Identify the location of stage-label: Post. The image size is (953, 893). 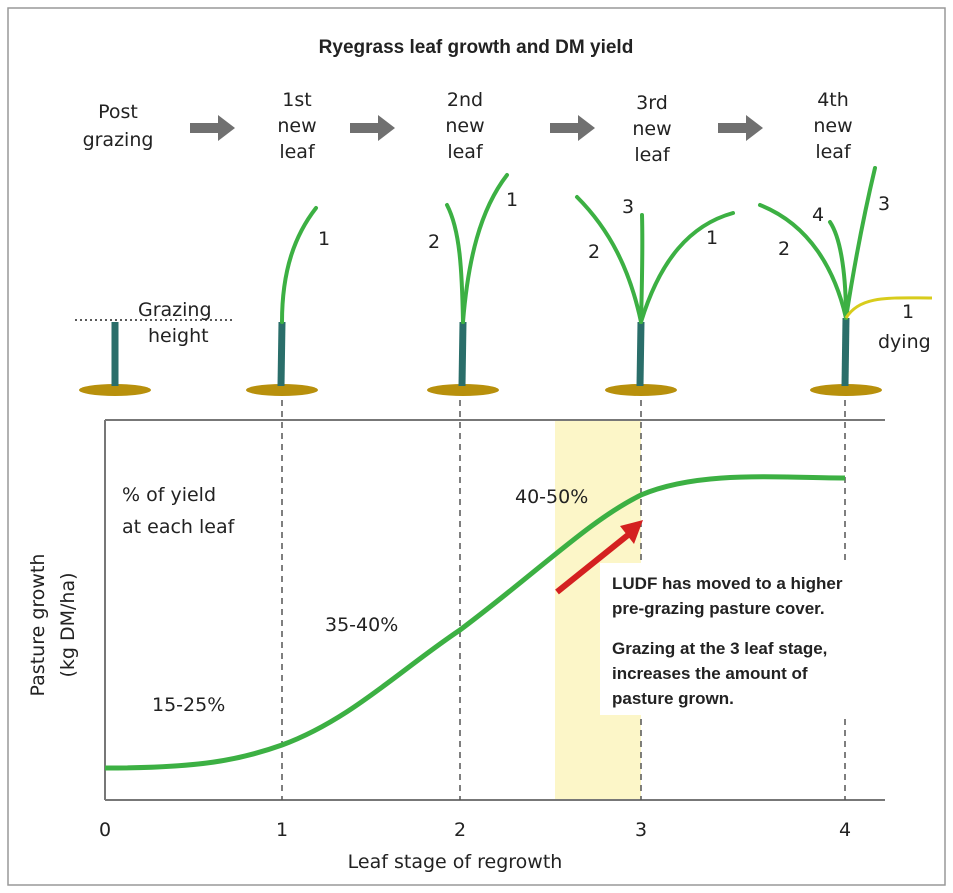
(118, 112).